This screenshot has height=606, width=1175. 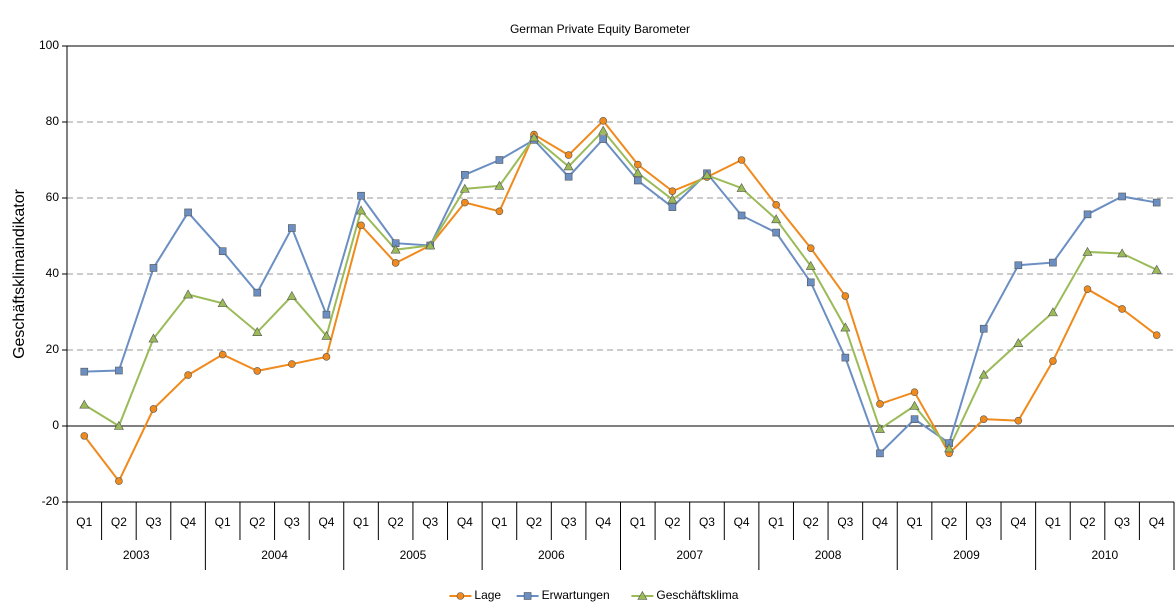 I want to click on year-label: 2004, so click(x=274, y=555).